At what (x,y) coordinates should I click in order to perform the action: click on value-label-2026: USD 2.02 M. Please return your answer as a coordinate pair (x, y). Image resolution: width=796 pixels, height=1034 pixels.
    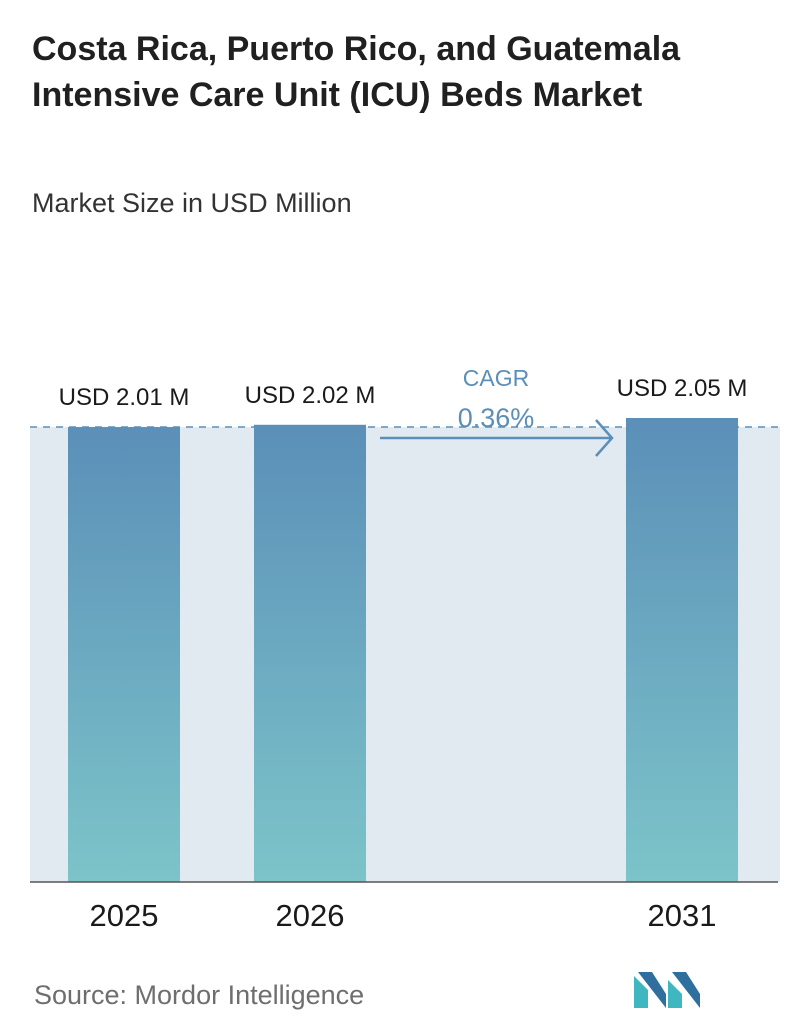
    Looking at the image, I should click on (310, 395).